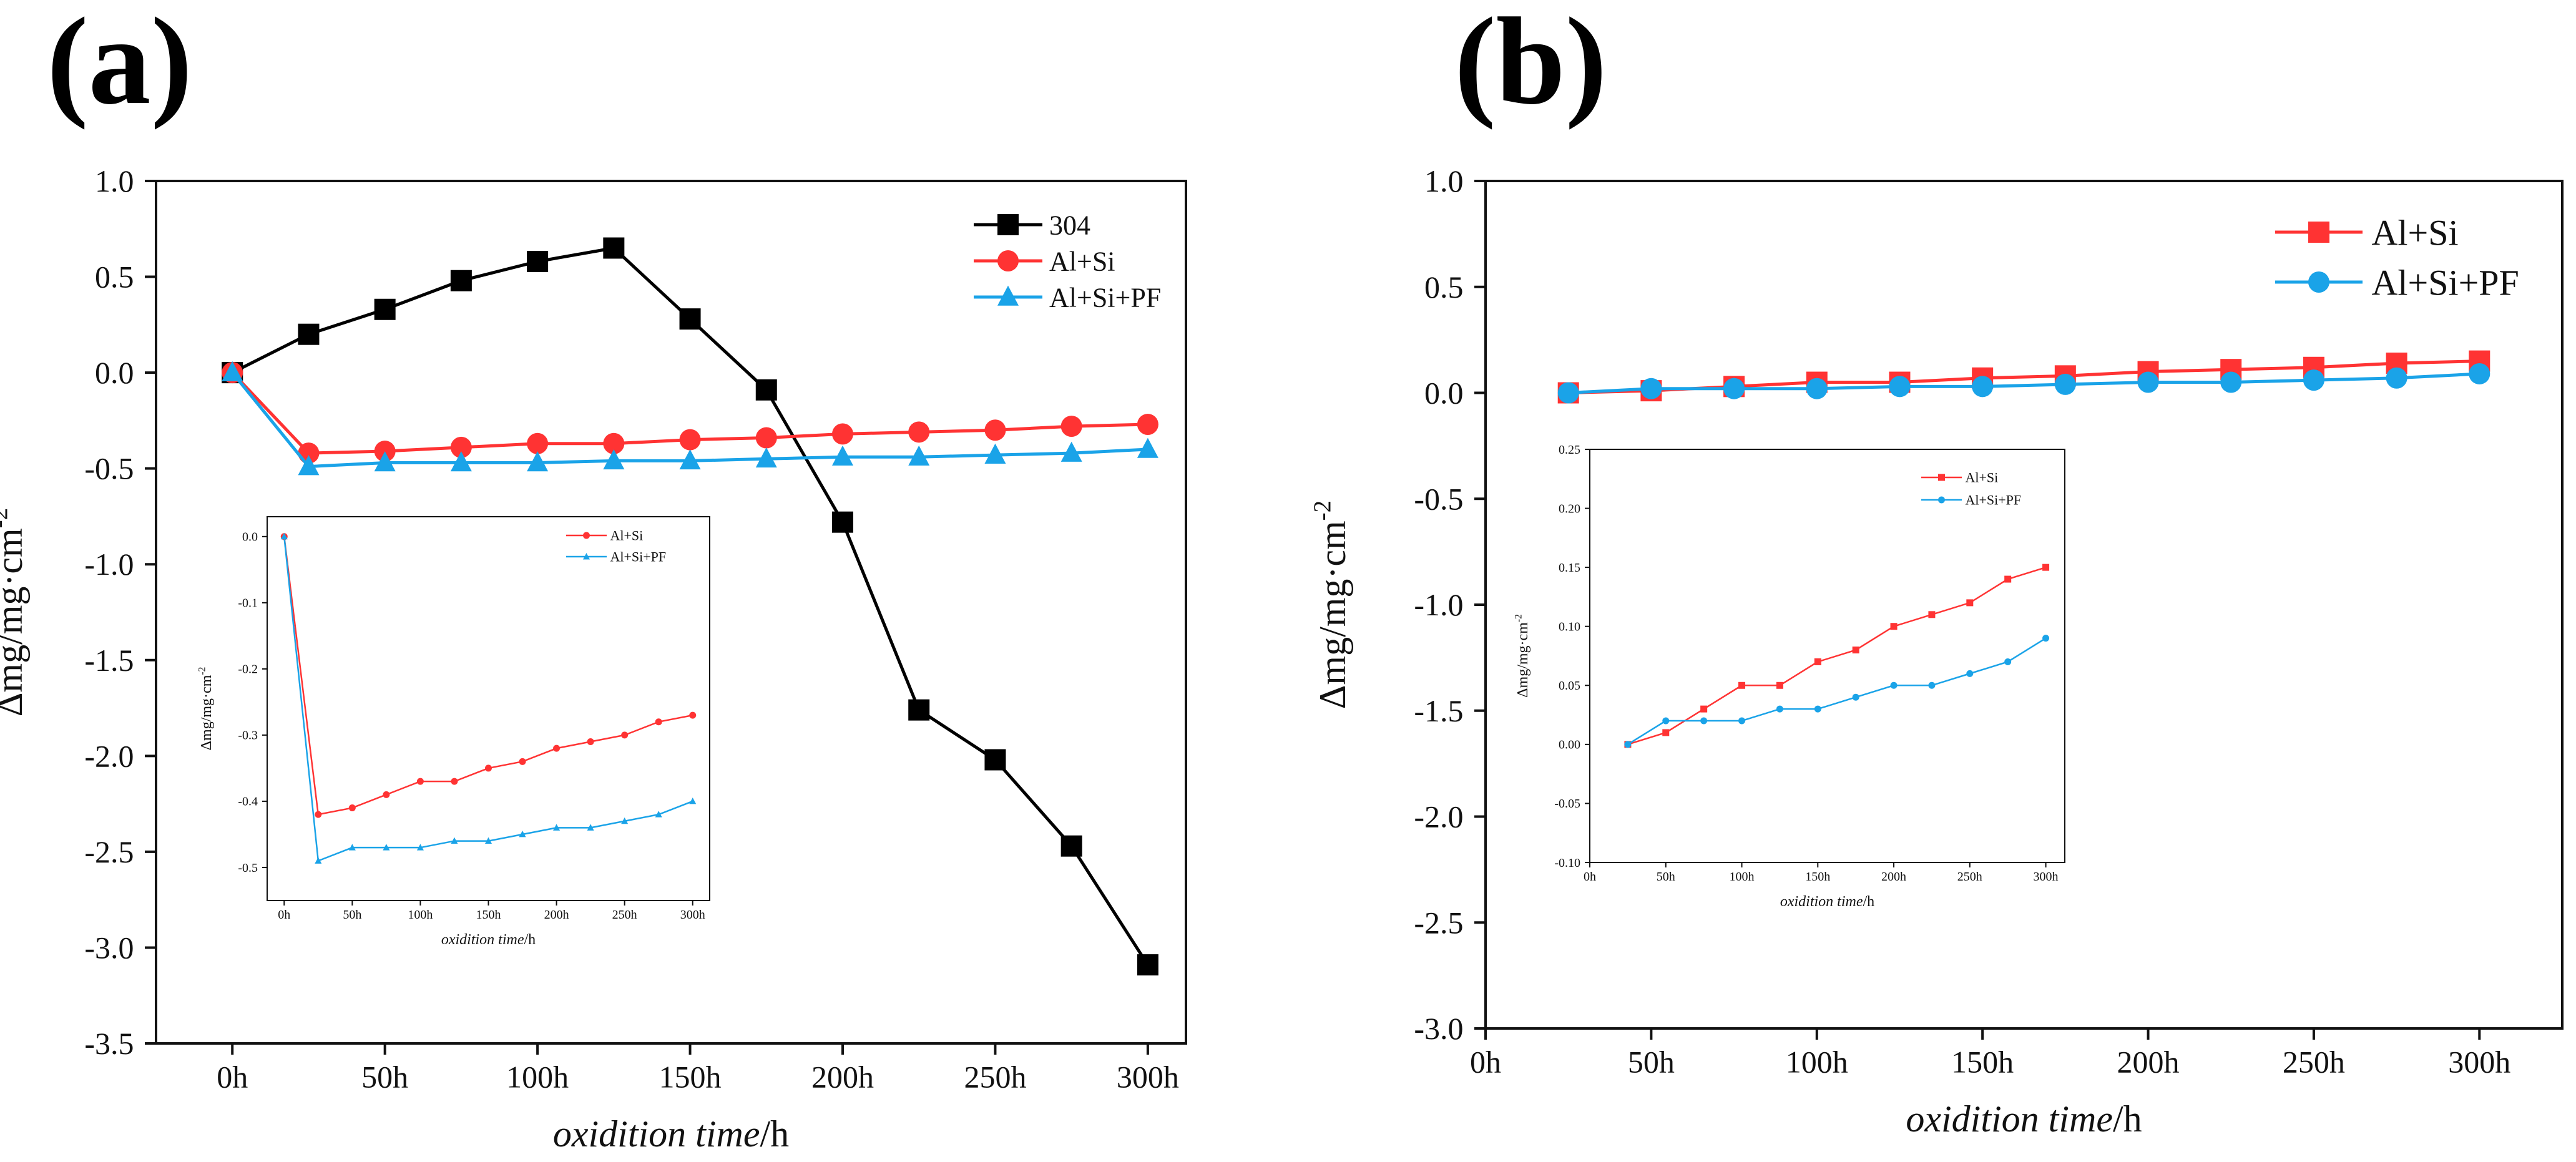  What do you see at coordinates (482, 940) in the screenshot?
I see `a-inset-x-axis-title-main: oxidition time` at bounding box center [482, 940].